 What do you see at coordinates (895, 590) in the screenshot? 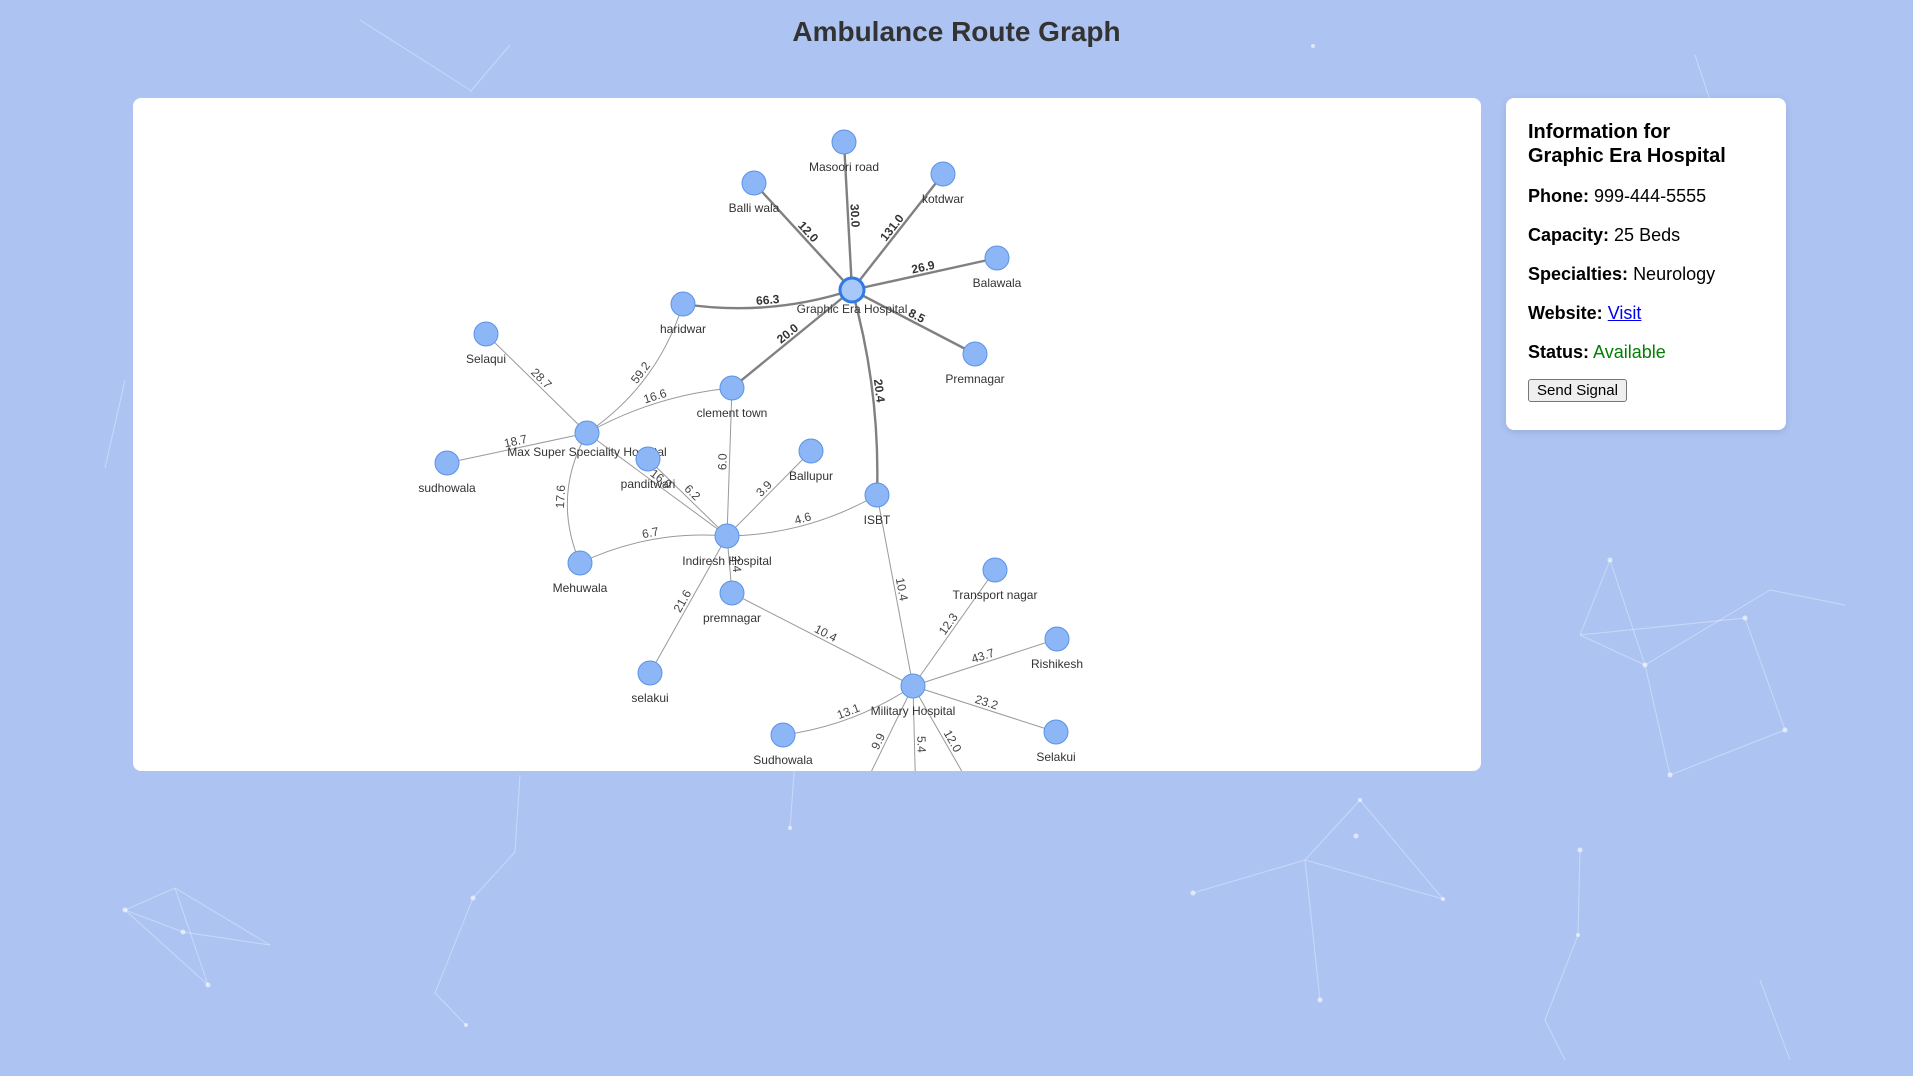
I see `route-edge-isbt-to-military-hospital` at bounding box center [895, 590].